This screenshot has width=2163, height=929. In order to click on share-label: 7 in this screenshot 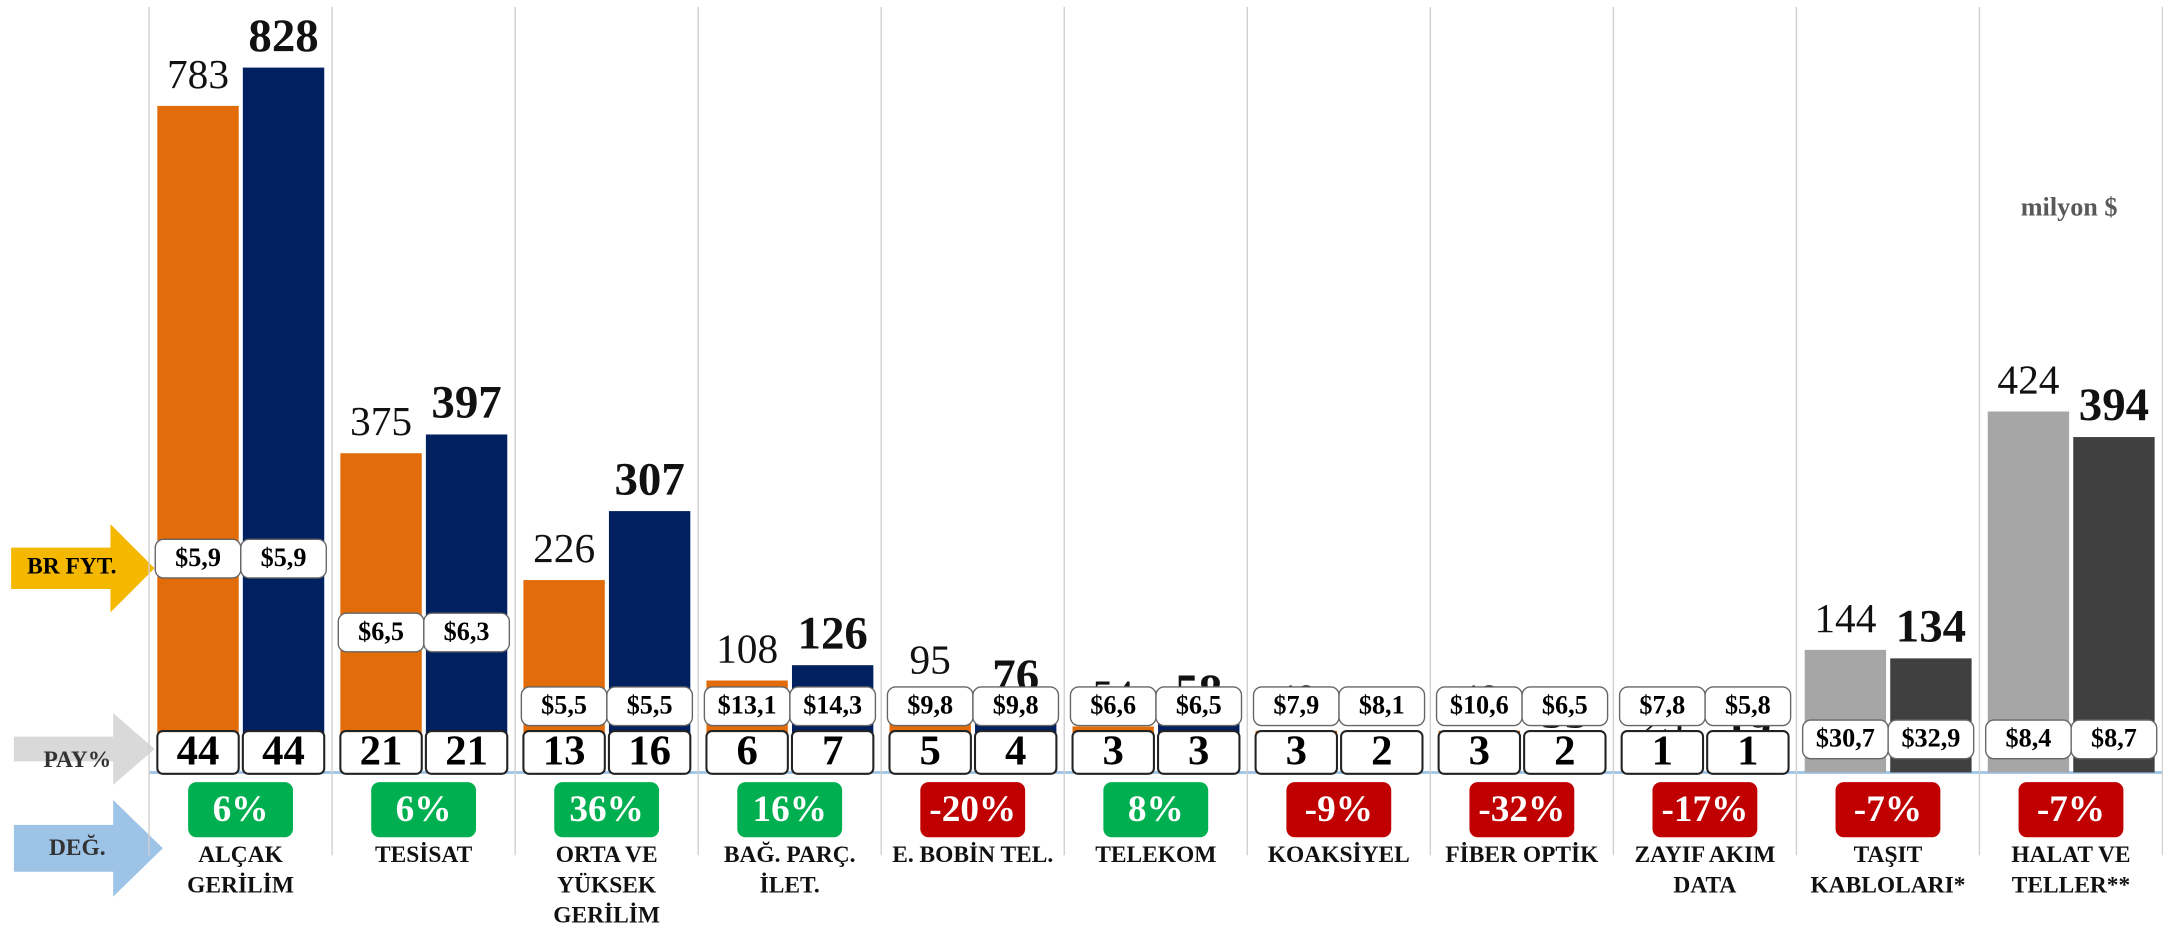, I will do `click(832, 750)`.